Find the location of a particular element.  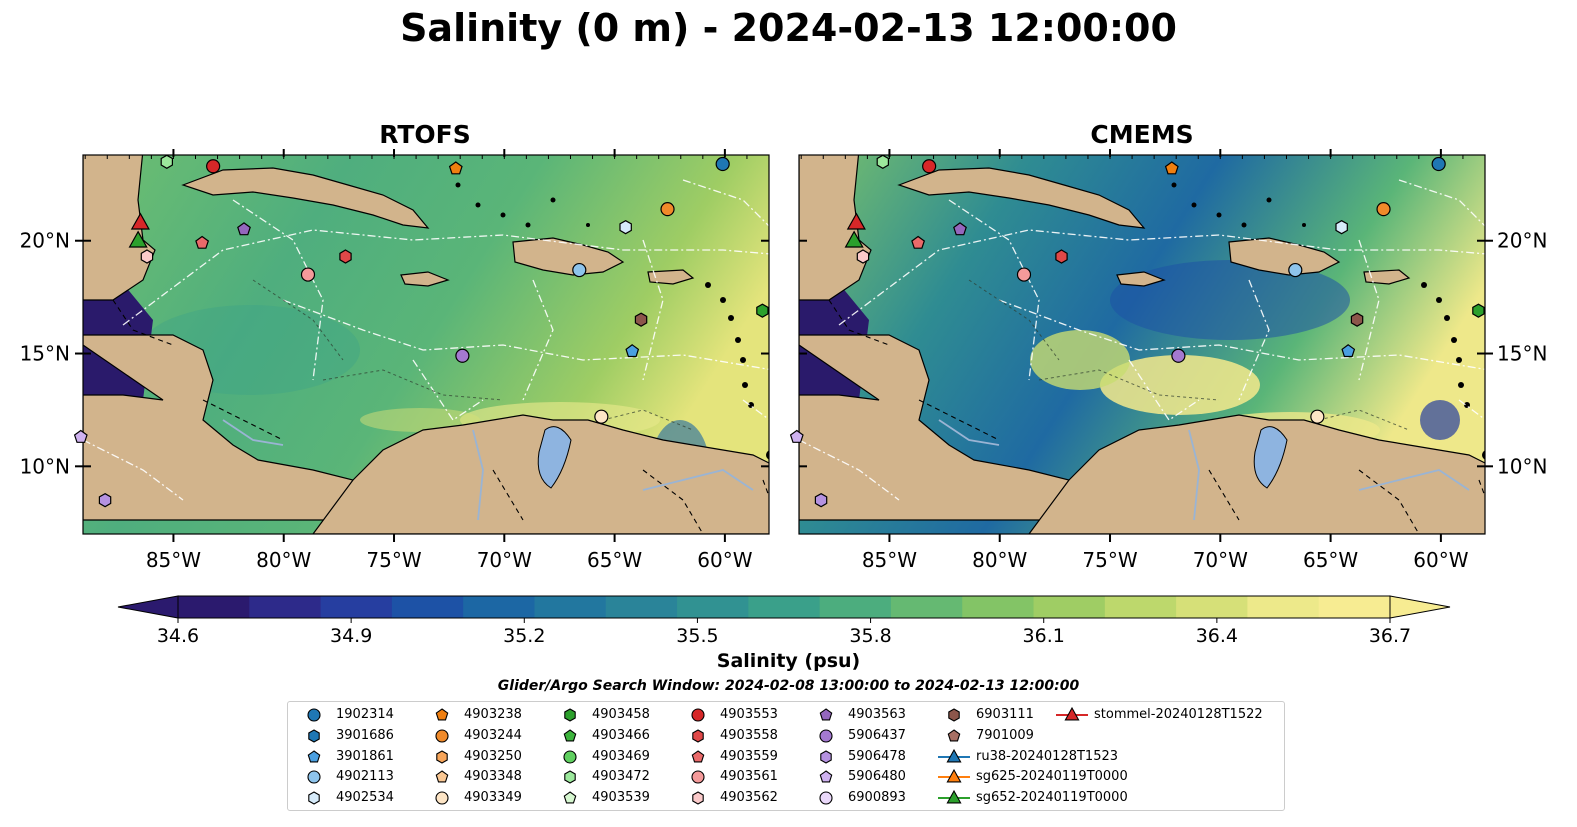

legend-item: 4903472 is located at coordinates (664, 777).